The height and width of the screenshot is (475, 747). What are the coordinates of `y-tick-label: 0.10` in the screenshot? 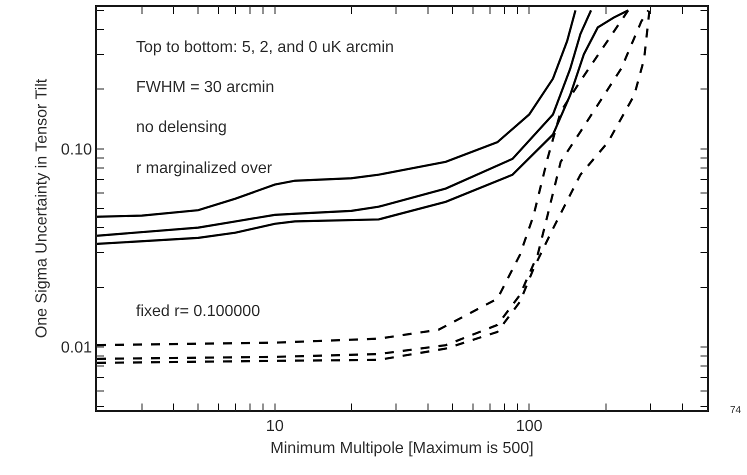 It's located at (76, 149).